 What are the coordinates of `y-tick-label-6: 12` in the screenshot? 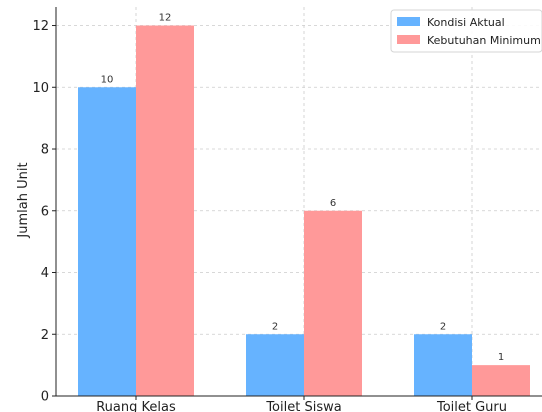 It's located at (40, 26).